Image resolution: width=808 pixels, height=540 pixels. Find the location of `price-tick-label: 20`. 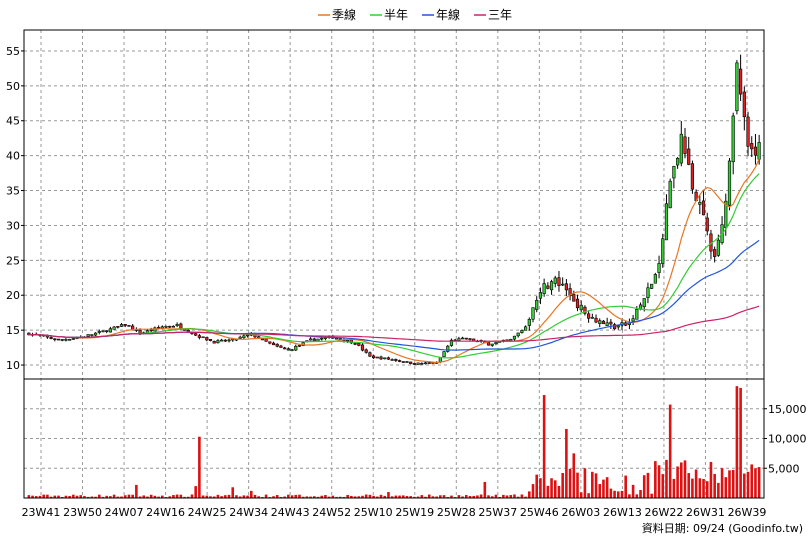

price-tick-label: 20 is located at coordinates (13, 295).